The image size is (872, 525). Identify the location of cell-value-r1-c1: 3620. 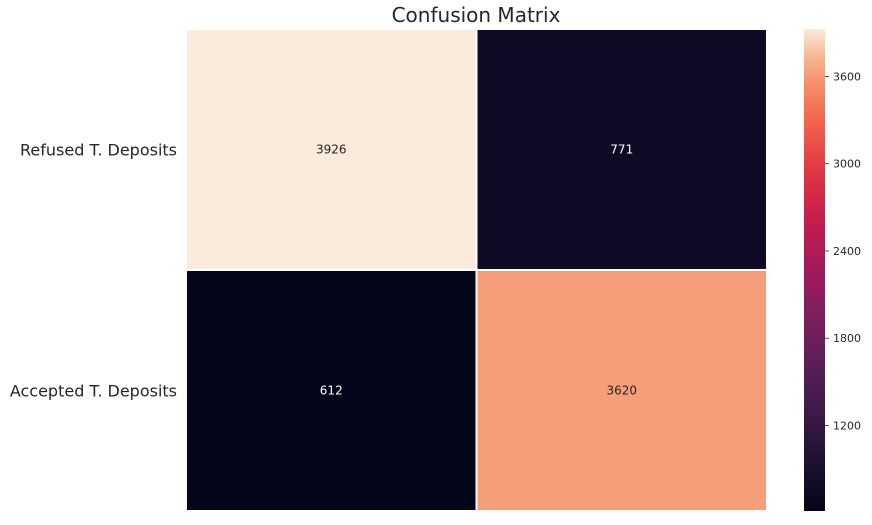
(621, 391).